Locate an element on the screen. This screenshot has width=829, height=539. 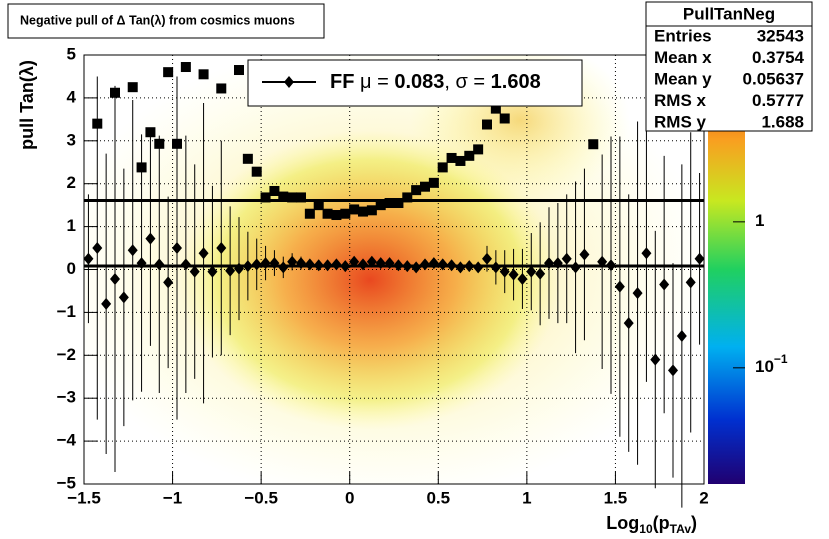
y-tick-label: −5 is located at coordinates (66, 482).